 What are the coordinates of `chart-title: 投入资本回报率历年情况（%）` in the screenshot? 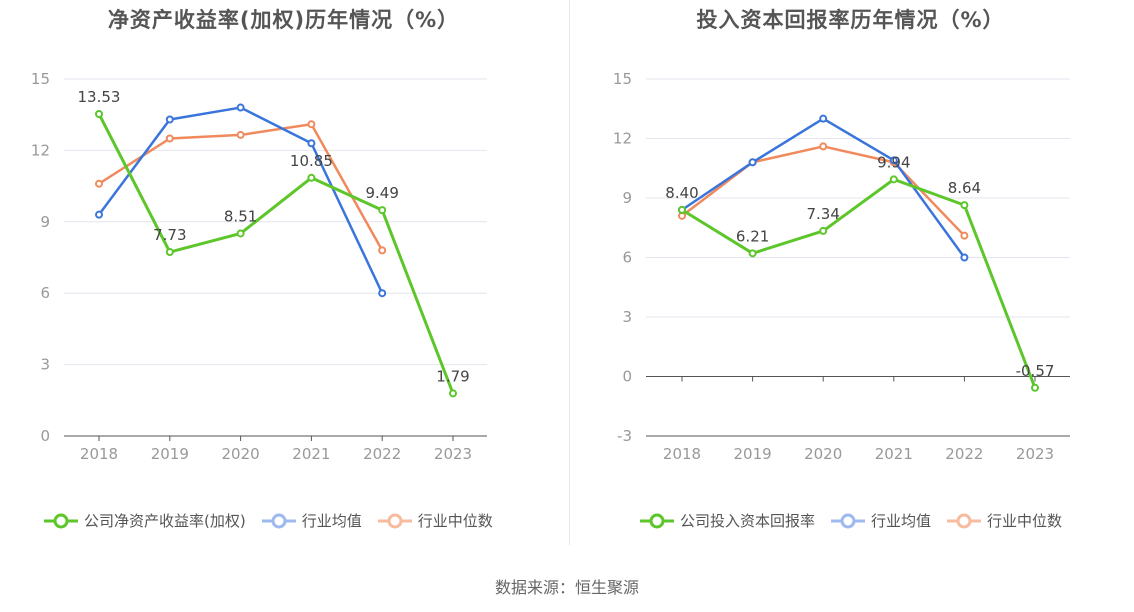 It's located at (850, 20).